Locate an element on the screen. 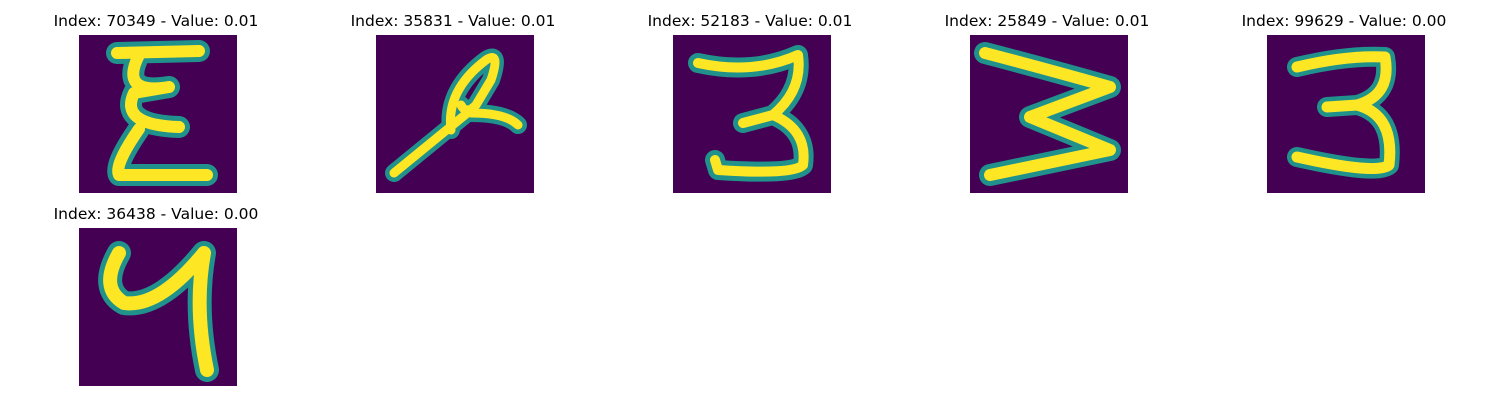 Image resolution: width=1500 pixels, height=400 pixels. panel-title: Index: 70349 - Value: 0.01 is located at coordinates (156, 21).